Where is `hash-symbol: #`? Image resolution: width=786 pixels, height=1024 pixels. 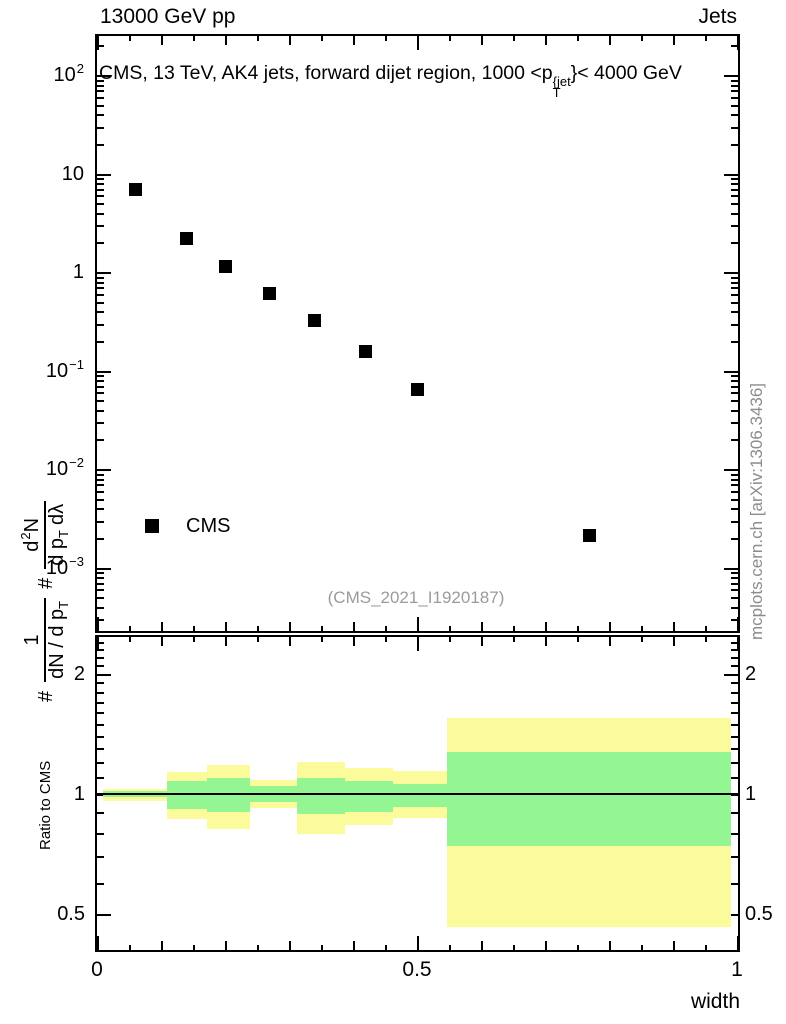
hash-symbol: # is located at coordinates (45, 696).